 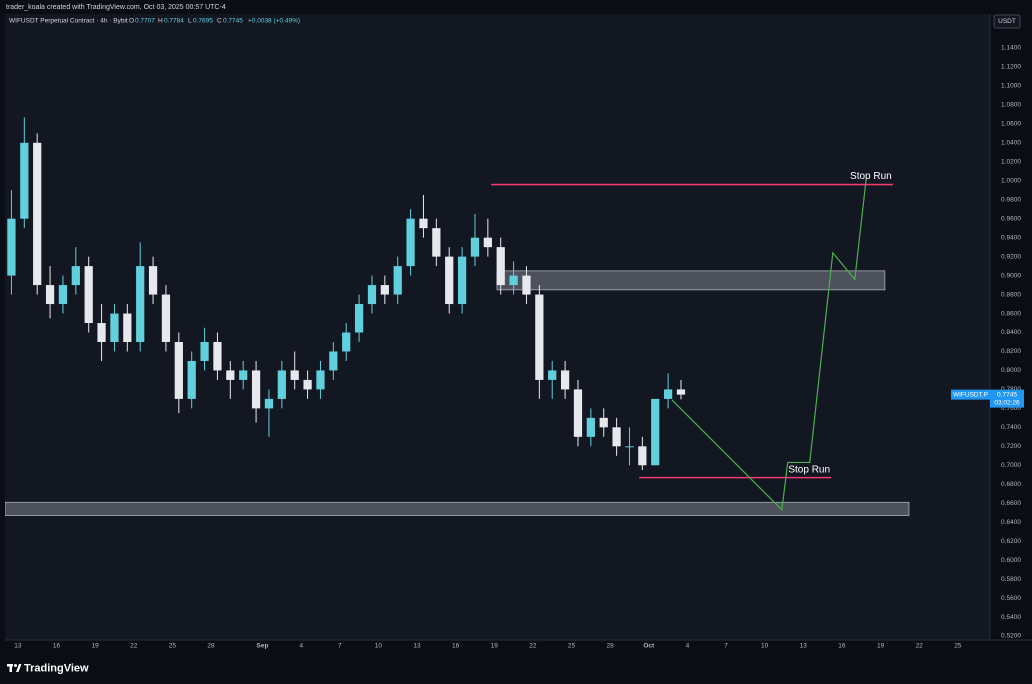 What do you see at coordinates (1007, 394) in the screenshot?
I see `last-price-value: 0.7745` at bounding box center [1007, 394].